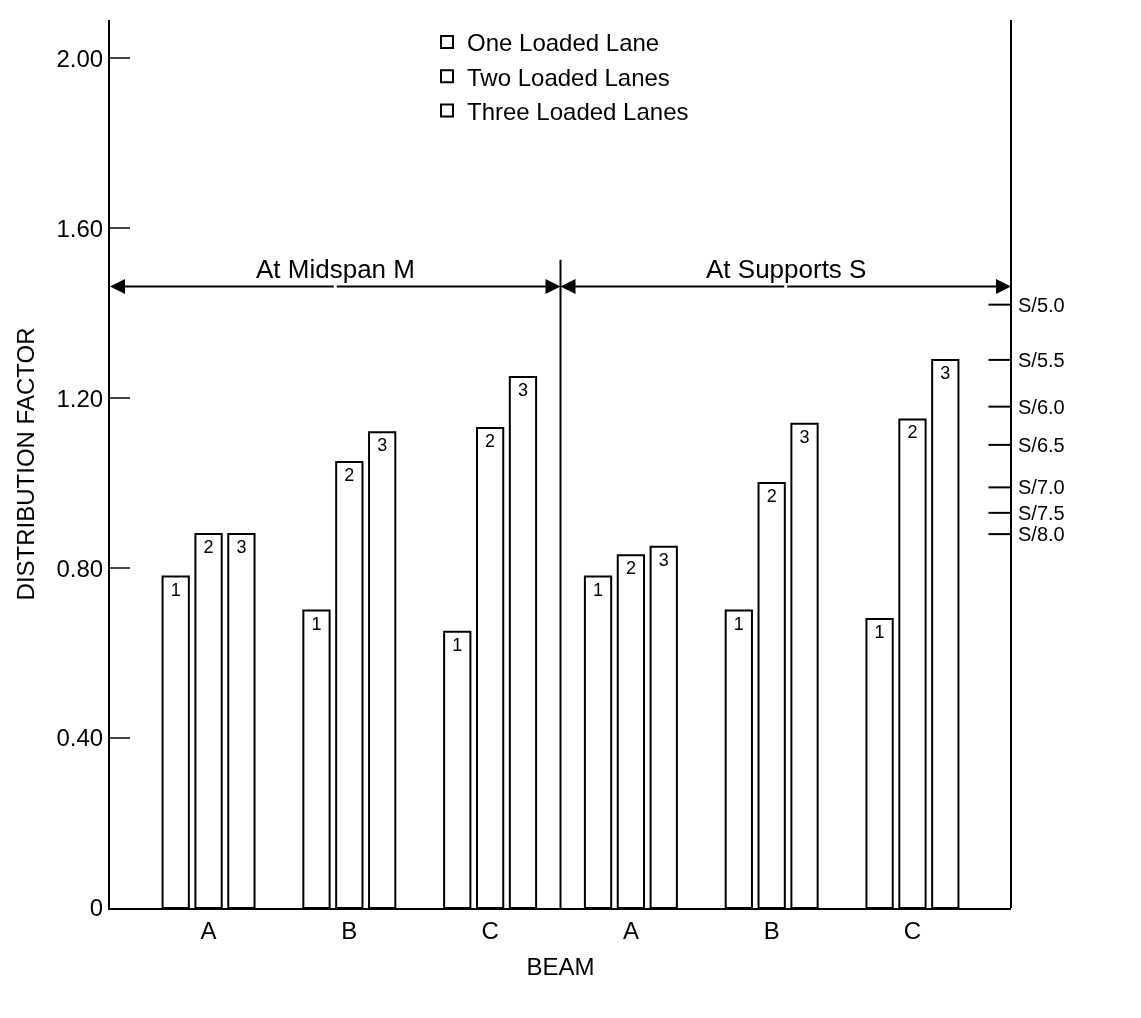 The height and width of the screenshot is (1018, 1141). Describe the element at coordinates (786, 269) in the screenshot. I see `annotation: At Supports S` at that location.